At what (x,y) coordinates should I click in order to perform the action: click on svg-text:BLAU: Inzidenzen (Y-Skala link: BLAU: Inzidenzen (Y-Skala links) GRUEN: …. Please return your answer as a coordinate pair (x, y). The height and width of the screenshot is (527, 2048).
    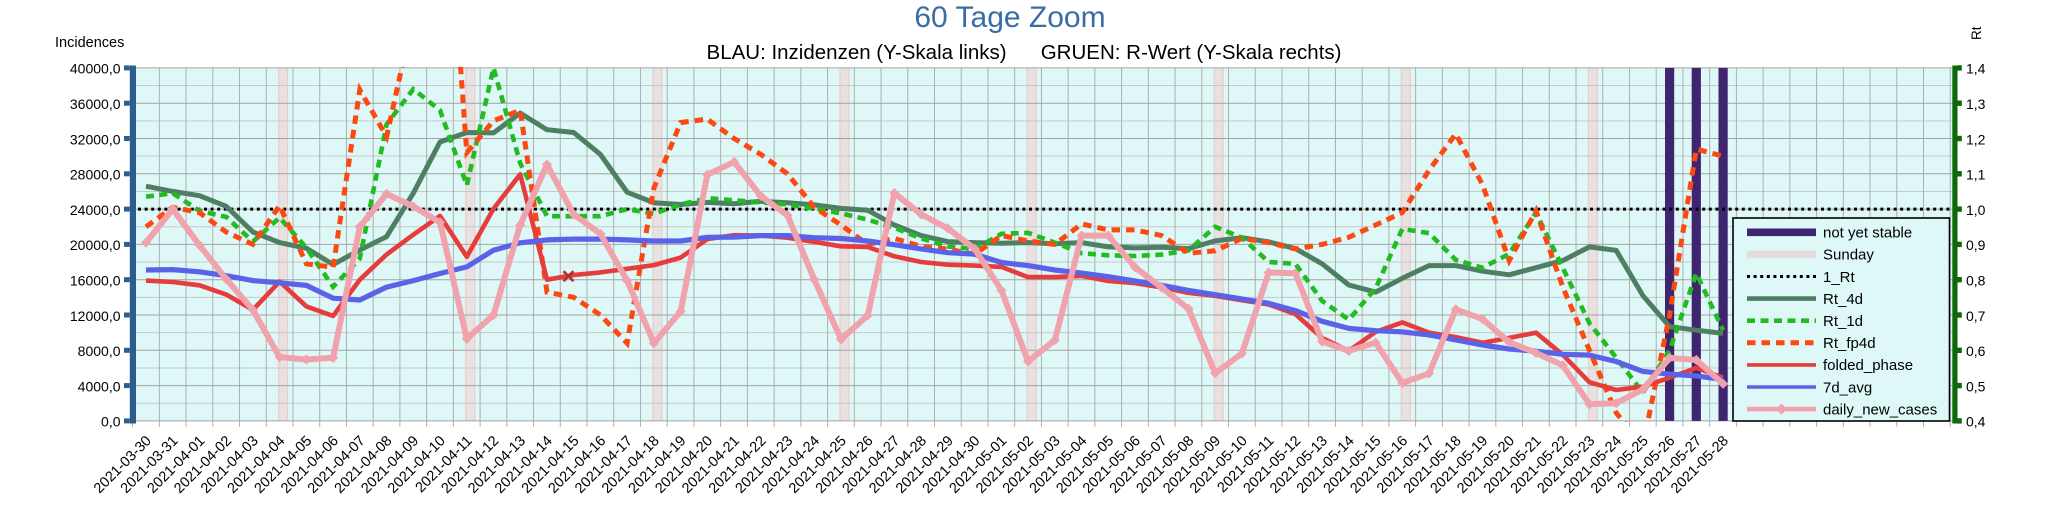
    Looking at the image, I should click on (1024, 52).